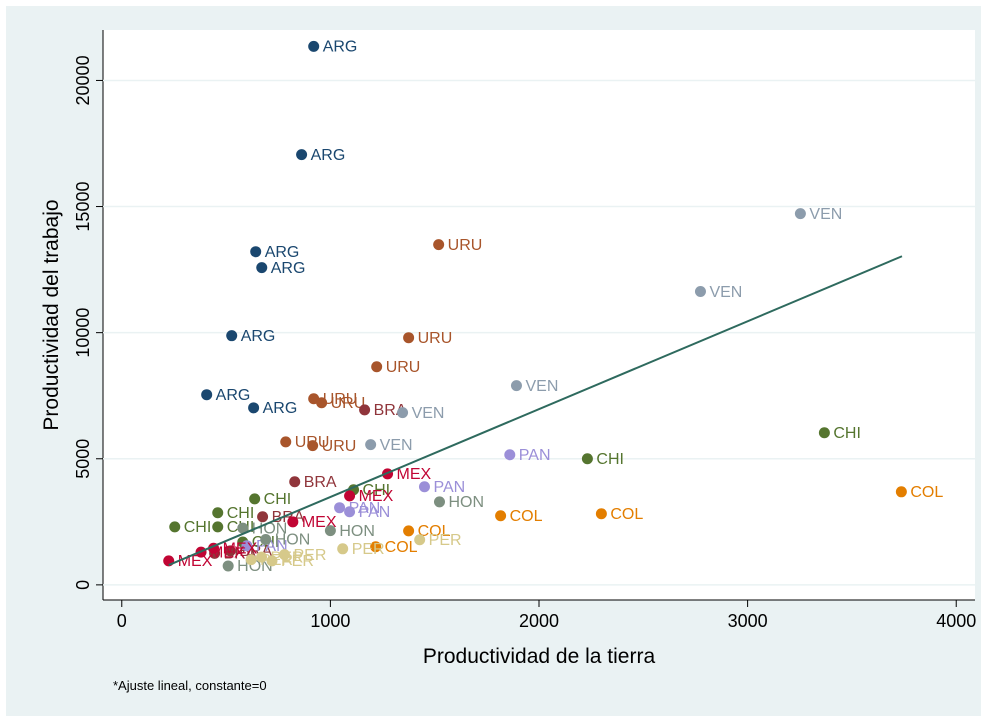 The image size is (987, 727). I want to click on x-tick-label: 1000, so click(330, 621).